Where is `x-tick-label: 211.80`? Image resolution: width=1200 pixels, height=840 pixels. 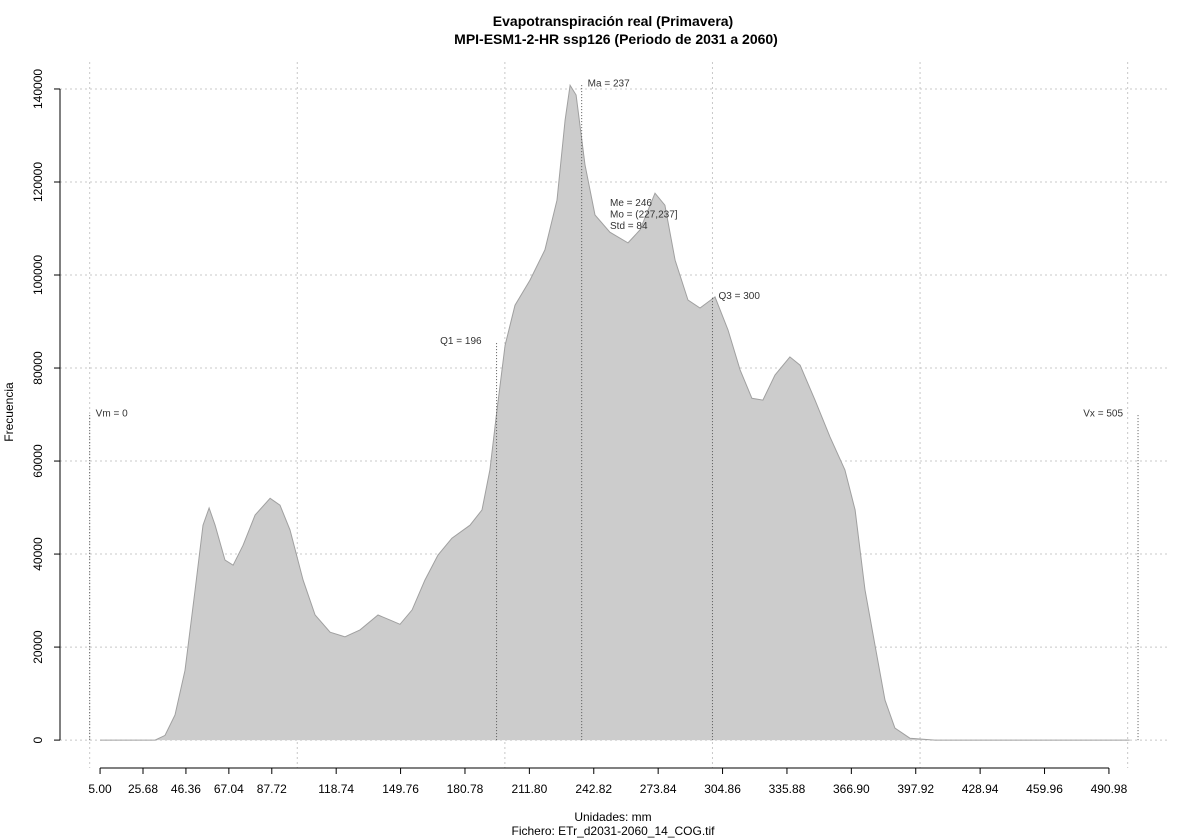 x-tick-label: 211.80 is located at coordinates (529, 789).